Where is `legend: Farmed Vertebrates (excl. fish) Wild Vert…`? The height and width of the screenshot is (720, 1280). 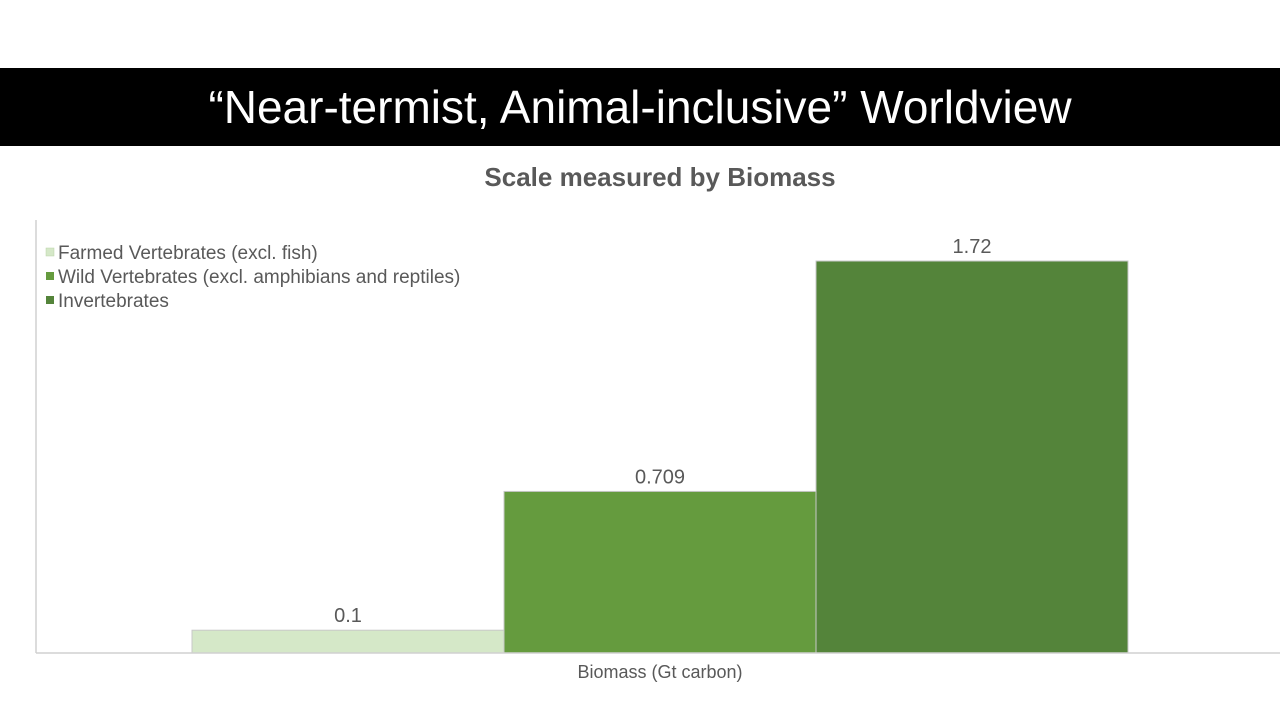
legend: Farmed Vertebrates (excl. fish) Wild Vert… is located at coordinates (252, 277).